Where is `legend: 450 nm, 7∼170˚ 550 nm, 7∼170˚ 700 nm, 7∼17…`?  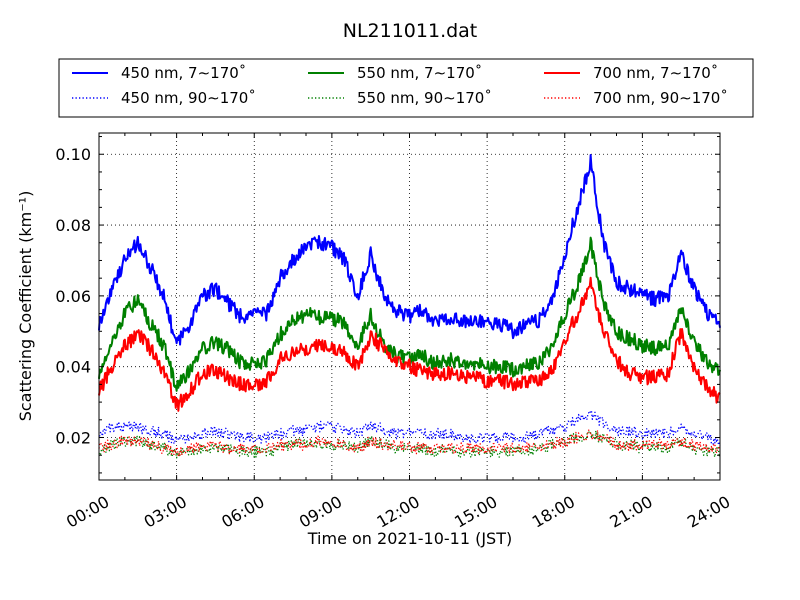
legend: 450 nm, 7∼170˚ 550 nm, 7∼170˚ 700 nm, 7∼17… is located at coordinates (406, 88).